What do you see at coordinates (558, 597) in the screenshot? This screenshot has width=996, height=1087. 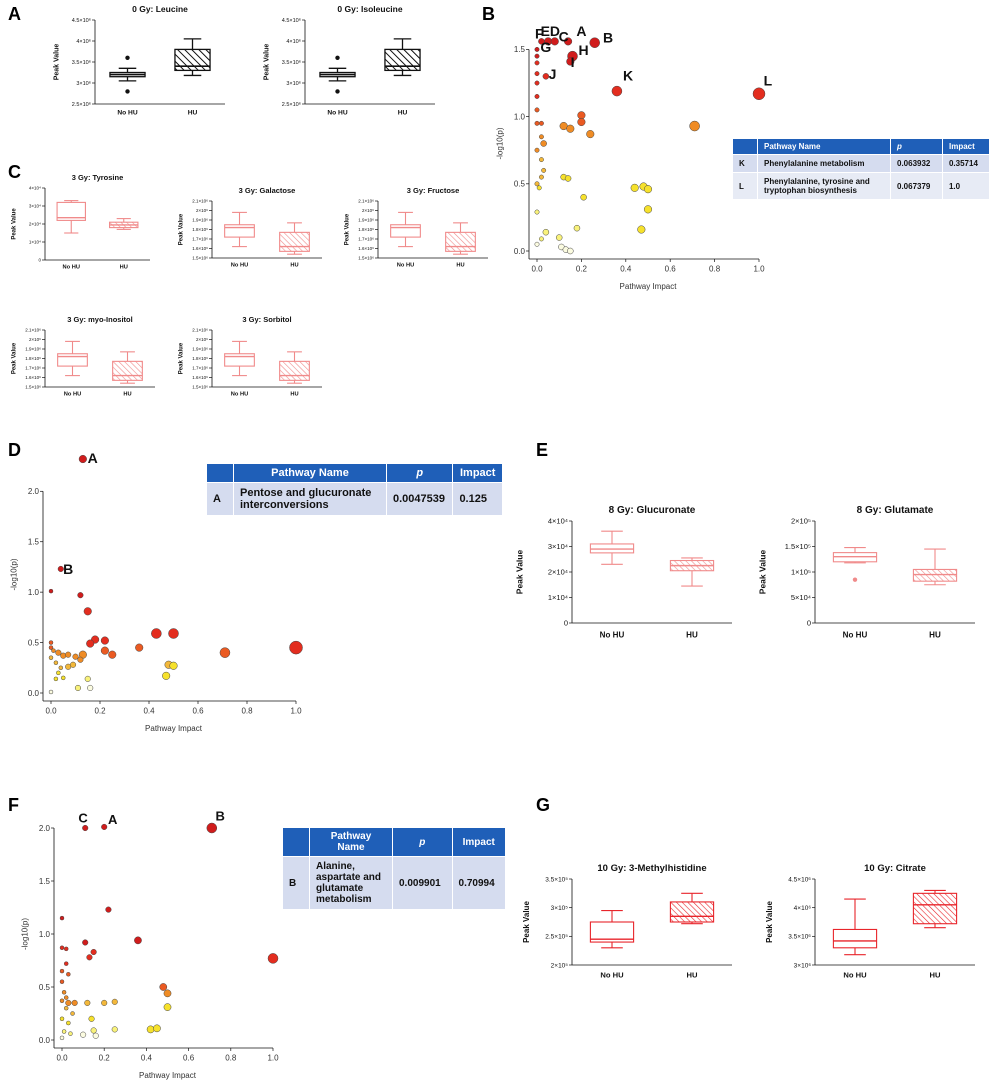 I see `y-tick-label: 1×10⁴` at bounding box center [558, 597].